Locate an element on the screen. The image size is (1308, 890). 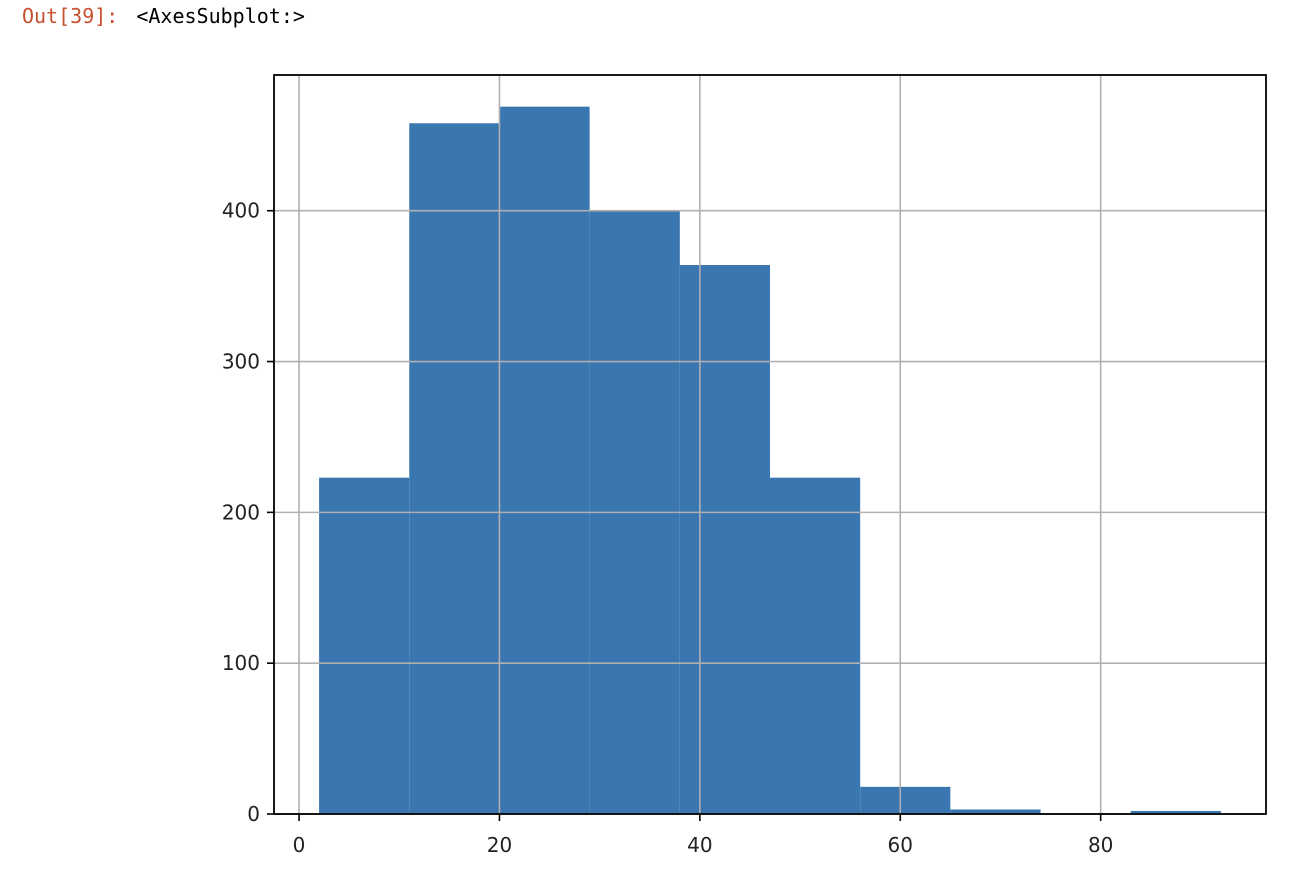
x-axis-ticks: 0 20 40 60 80 is located at coordinates (703, 835).